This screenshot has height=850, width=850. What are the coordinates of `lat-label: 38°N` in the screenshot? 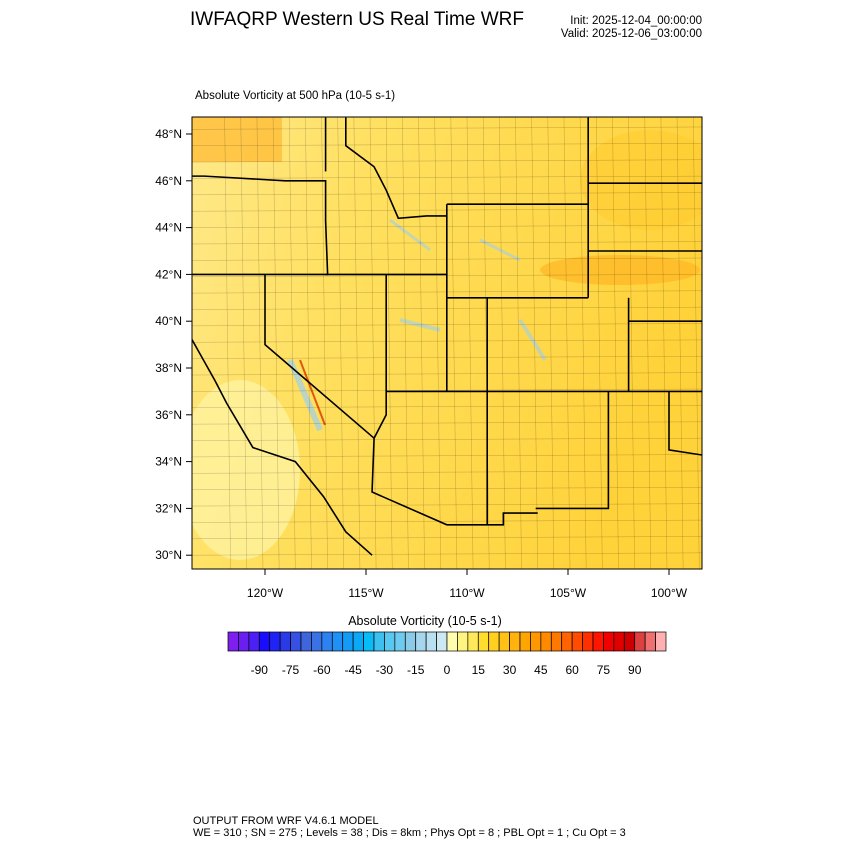 It's located at (168, 368).